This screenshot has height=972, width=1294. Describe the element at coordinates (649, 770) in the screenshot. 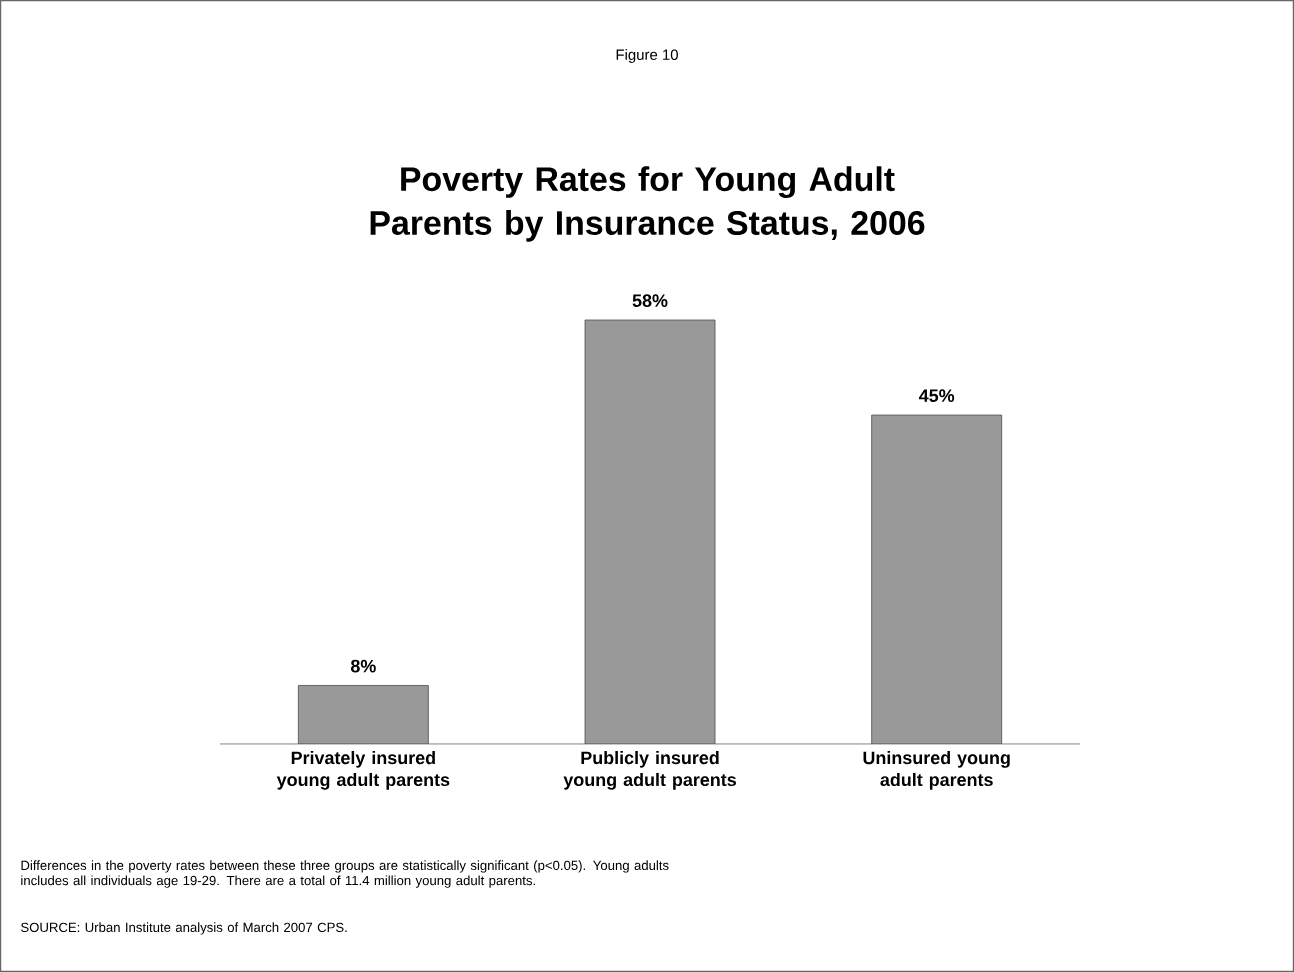

I see `x-tick-label: Publicly insured young adult parents` at that location.